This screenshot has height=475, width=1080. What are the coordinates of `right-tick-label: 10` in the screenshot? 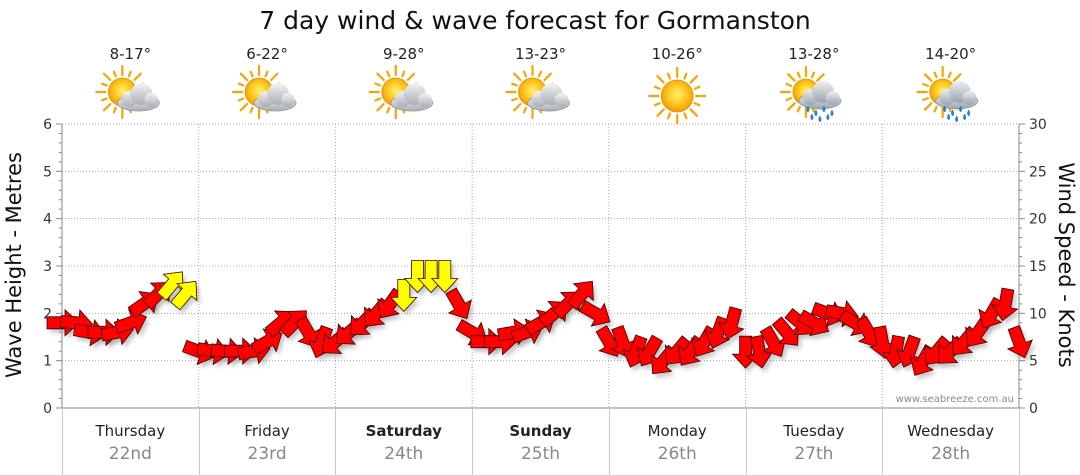 It's located at (1038, 314).